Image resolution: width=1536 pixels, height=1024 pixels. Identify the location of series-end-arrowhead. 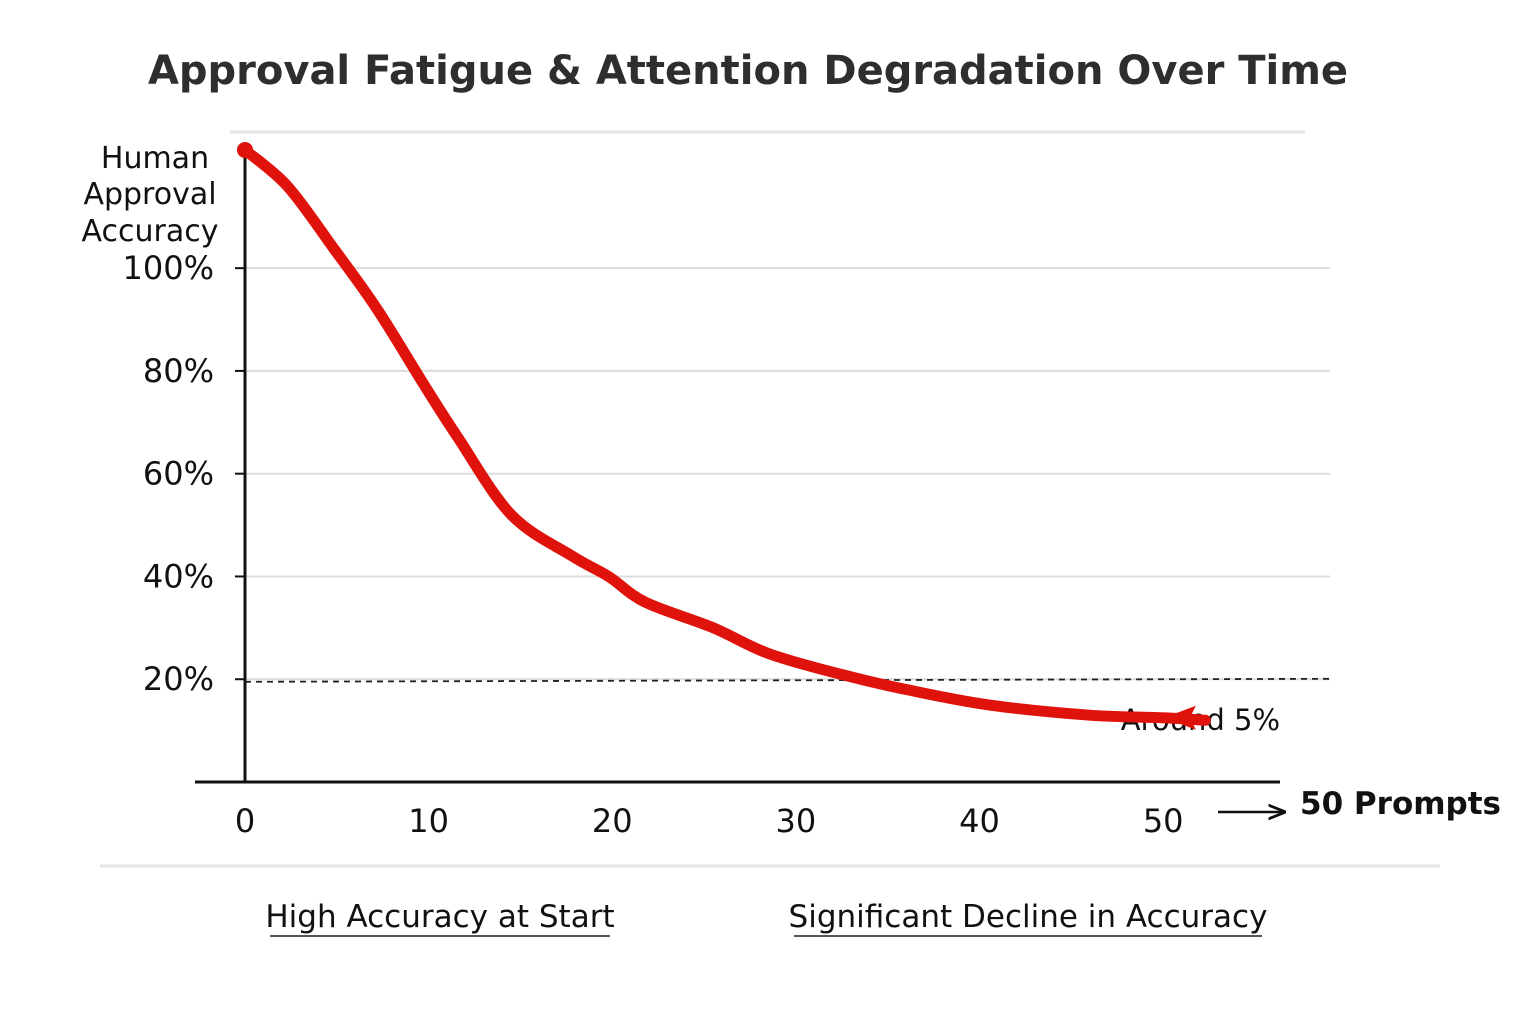
(1179, 717).